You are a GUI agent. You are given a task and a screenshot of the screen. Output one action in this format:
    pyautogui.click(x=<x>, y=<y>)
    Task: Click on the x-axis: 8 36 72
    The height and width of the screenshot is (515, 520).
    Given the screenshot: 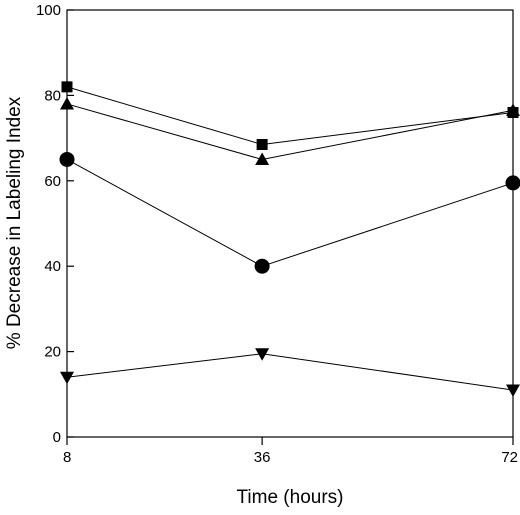 What is the action you would take?
    pyautogui.click(x=290, y=451)
    